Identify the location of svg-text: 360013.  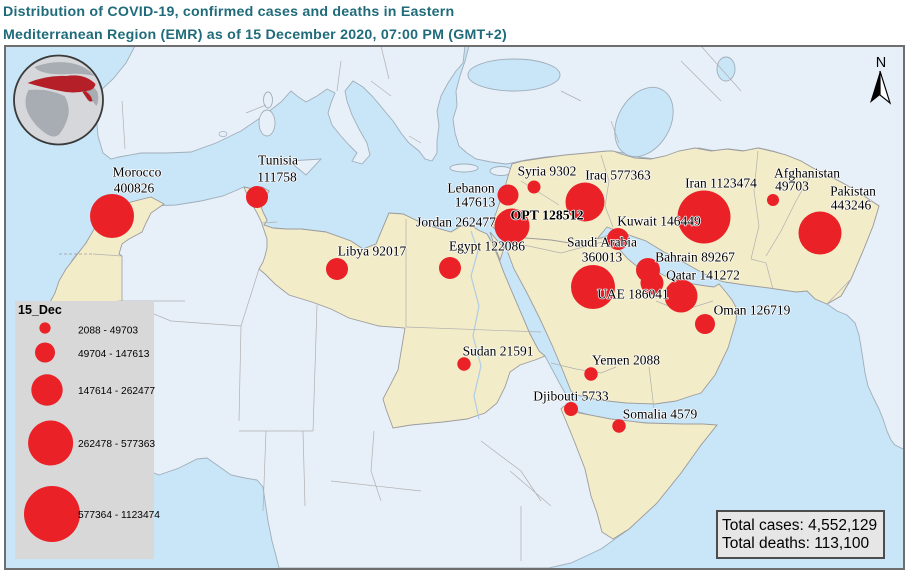
(602, 257).